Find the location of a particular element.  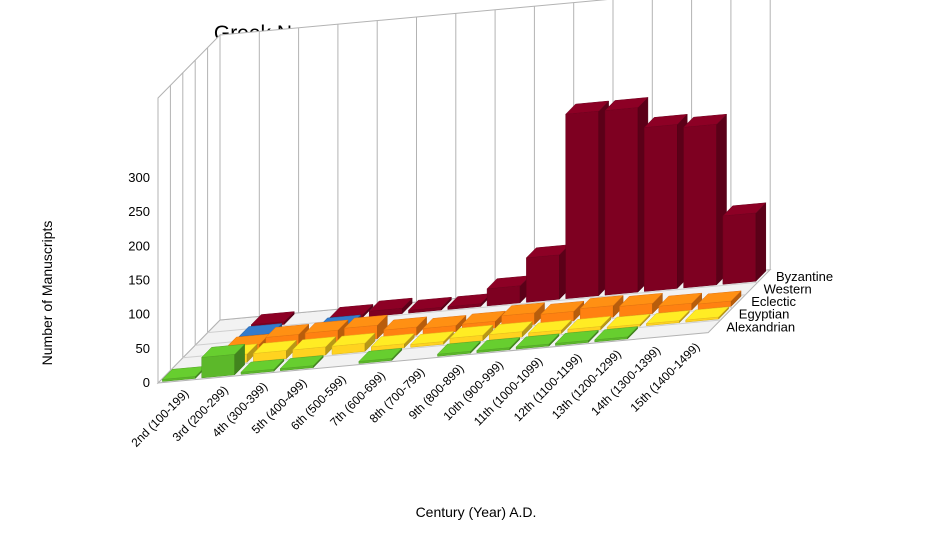

y-tick-label: 300 is located at coordinates (139, 177).